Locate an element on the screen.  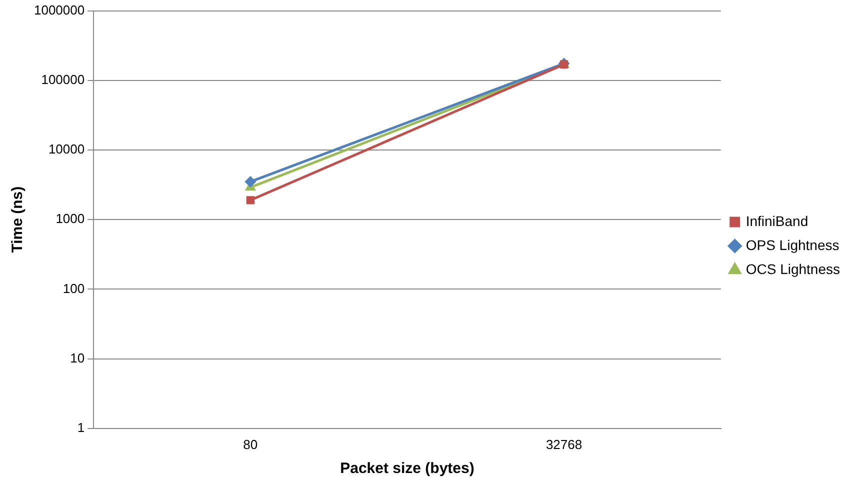
legend-label: InfiniBand is located at coordinates (777, 220).